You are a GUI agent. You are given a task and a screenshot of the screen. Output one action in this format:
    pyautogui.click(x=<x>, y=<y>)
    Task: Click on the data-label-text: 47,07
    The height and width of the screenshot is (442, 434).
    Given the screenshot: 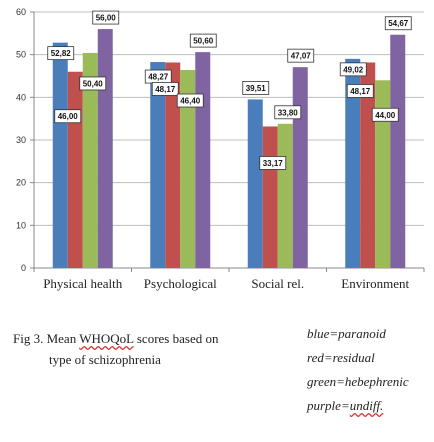 What is the action you would take?
    pyautogui.click(x=301, y=56)
    